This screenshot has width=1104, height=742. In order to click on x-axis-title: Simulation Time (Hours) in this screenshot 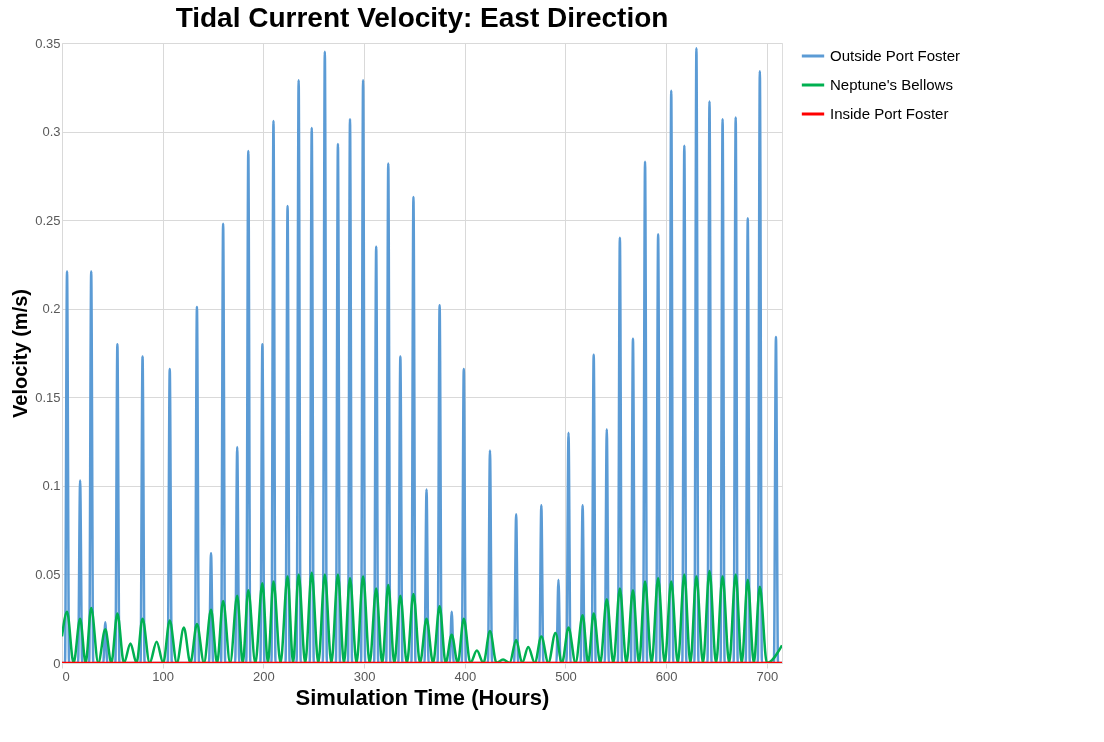, I will do `click(422, 697)`.